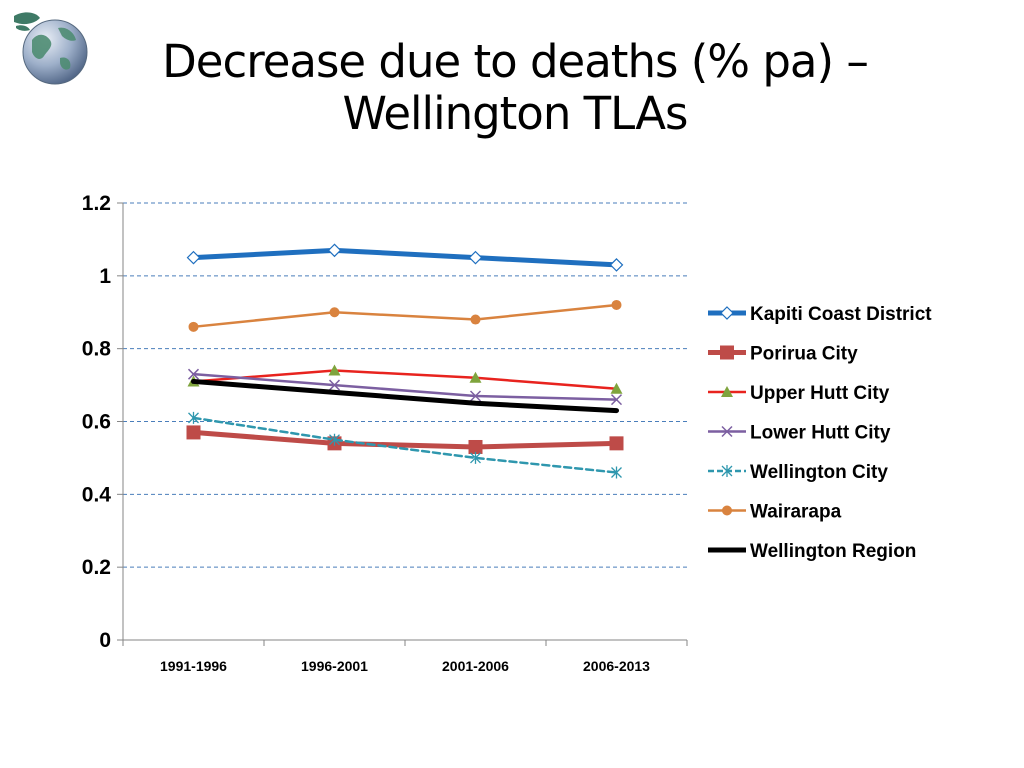  Describe the element at coordinates (819, 472) in the screenshot. I see `legend-label: Wellington City` at that location.